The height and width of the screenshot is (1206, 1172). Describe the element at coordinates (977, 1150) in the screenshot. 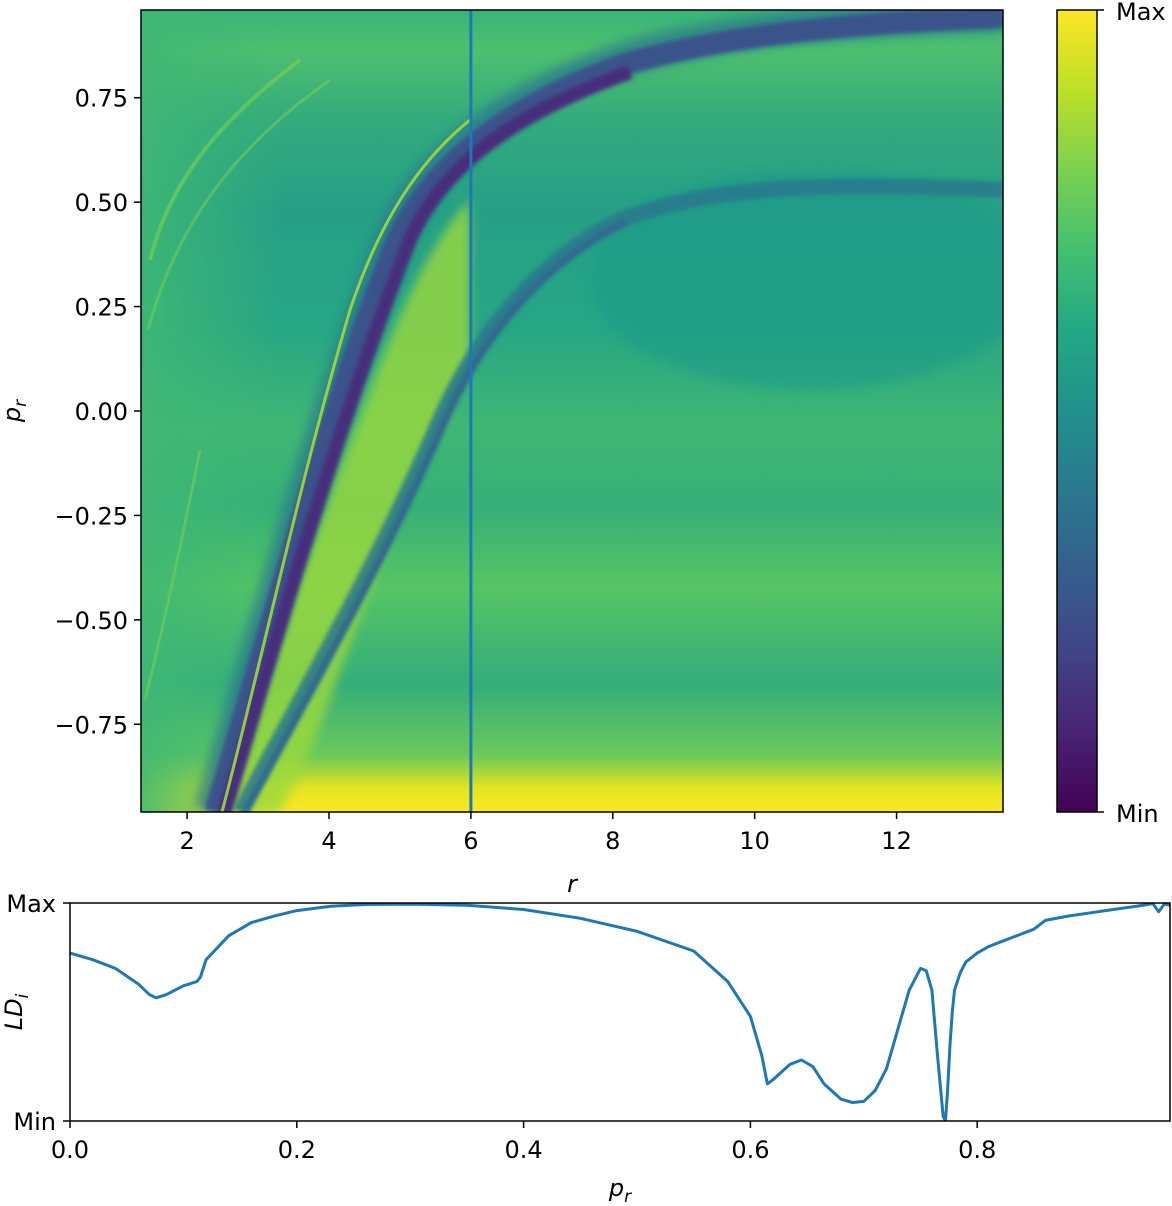

I see `line-x-tick-label: 0.8` at that location.